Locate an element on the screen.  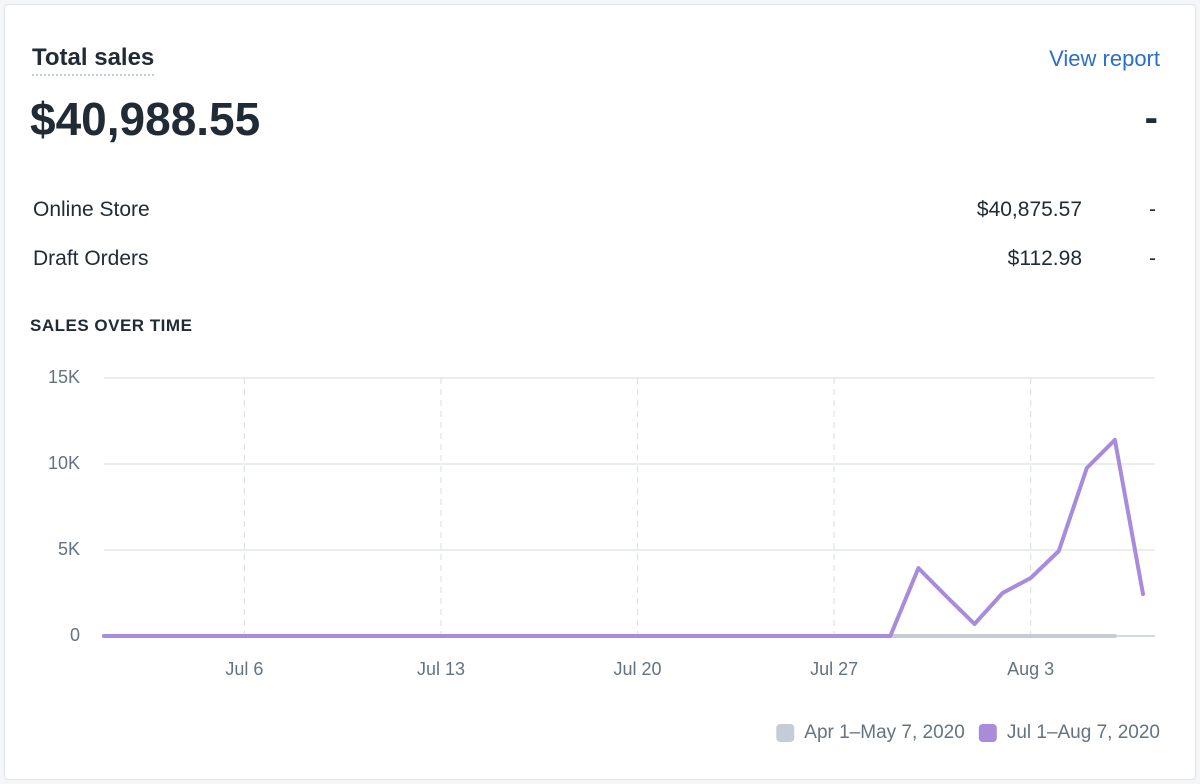
y-tick-label: 15K is located at coordinates (64, 377).